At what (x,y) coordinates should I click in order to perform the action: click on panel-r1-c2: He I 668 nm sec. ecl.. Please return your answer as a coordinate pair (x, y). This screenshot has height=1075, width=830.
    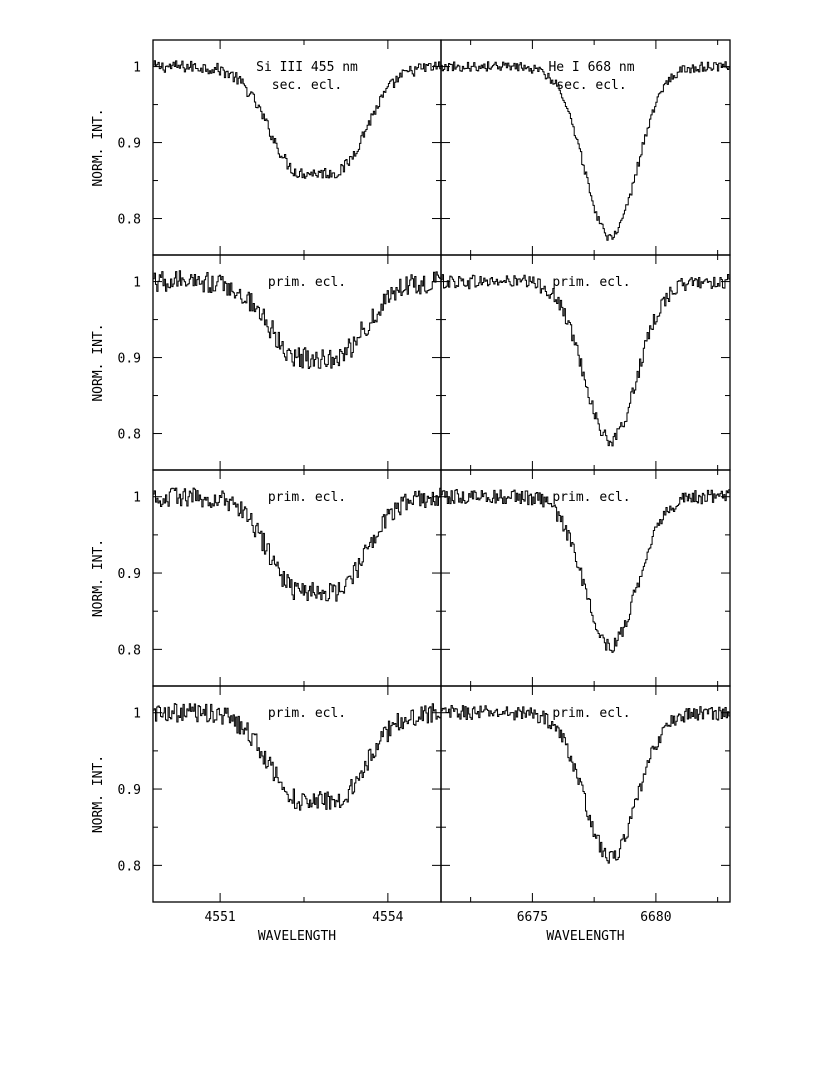
    Looking at the image, I should click on (585, 147).